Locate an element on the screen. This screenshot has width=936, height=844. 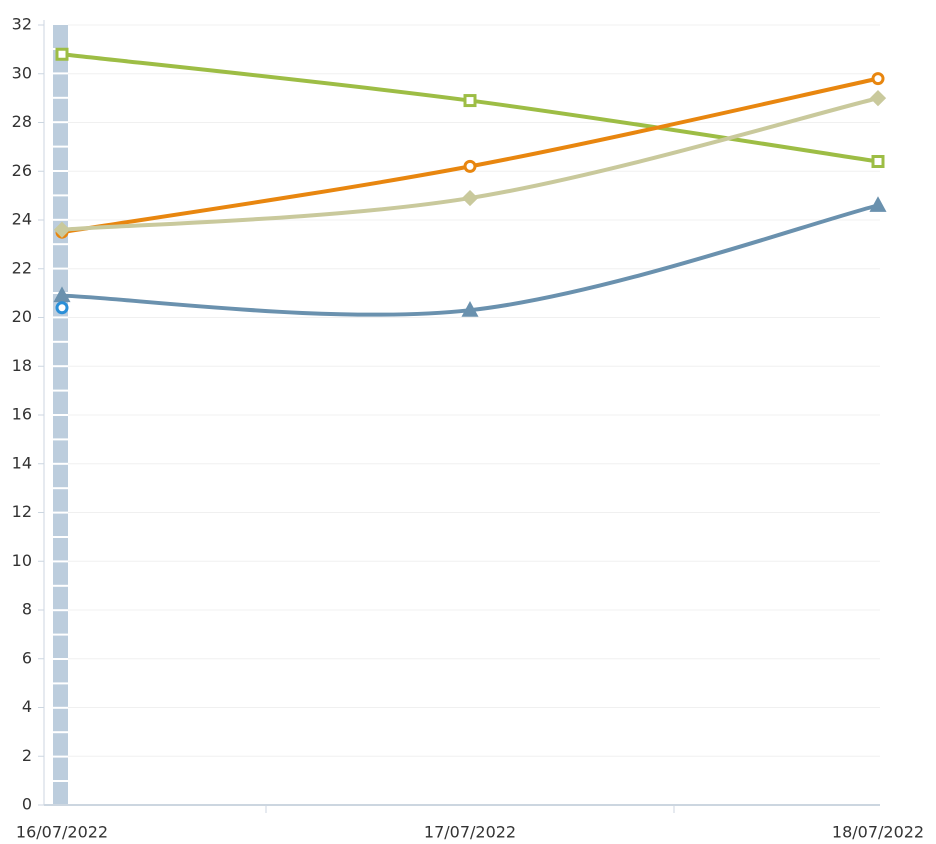
y-tick-label: 24 is located at coordinates (22, 219).